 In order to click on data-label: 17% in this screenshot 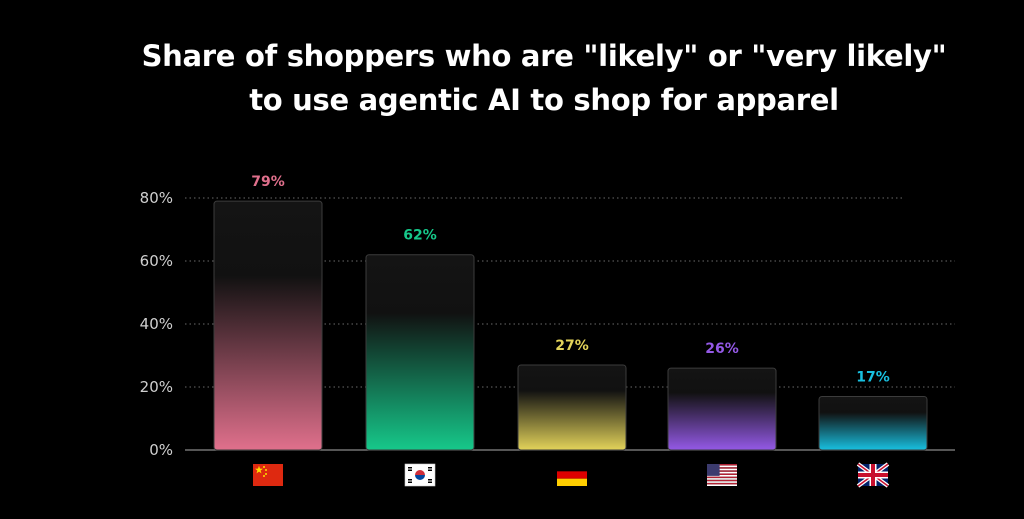, I will do `click(873, 377)`.